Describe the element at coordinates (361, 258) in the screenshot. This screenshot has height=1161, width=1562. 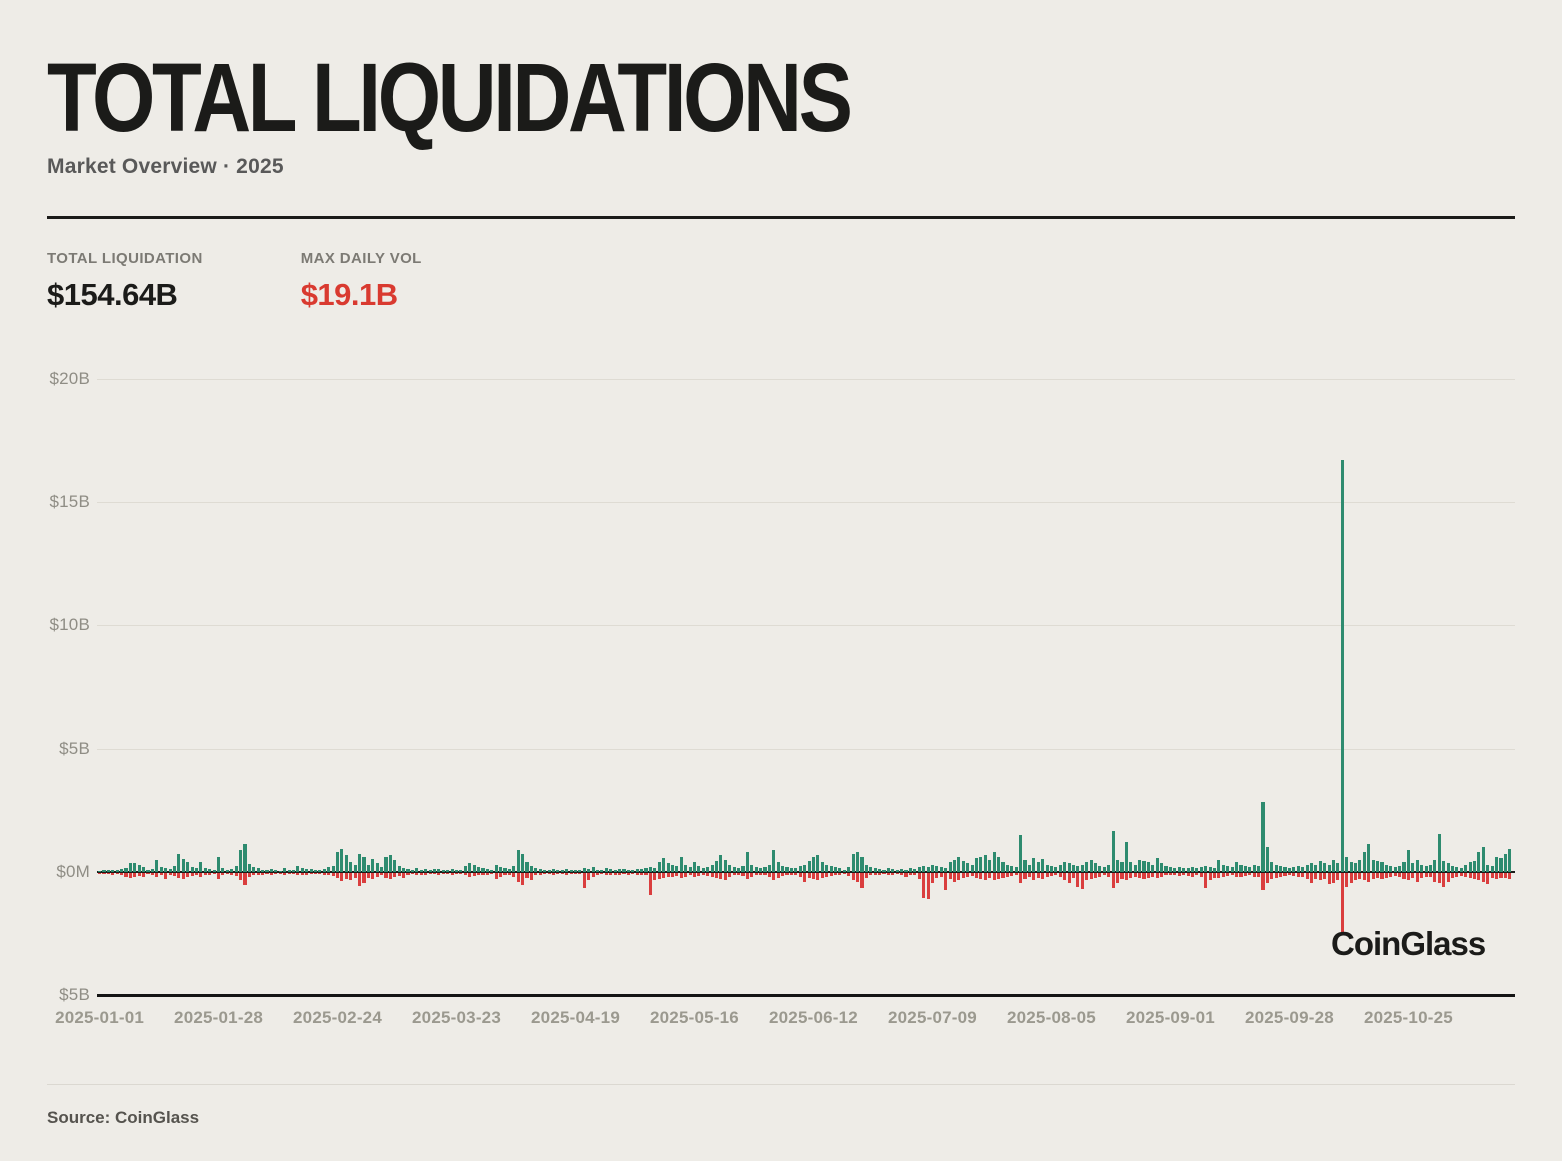
I see `stat-max-daily-vol-label: MAX DAILY VOL` at that location.